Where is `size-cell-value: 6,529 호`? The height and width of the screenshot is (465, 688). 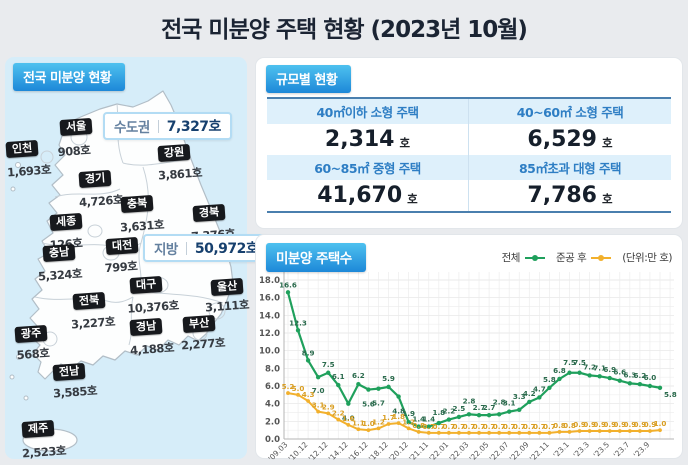
size-cell-value: 6,529 호 is located at coordinates (570, 139).